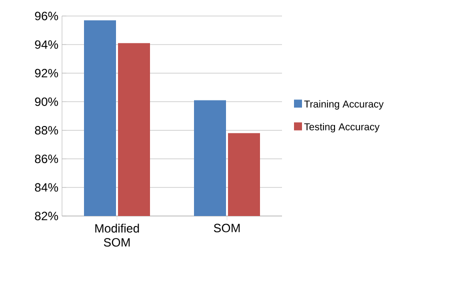 Image resolution: width=474 pixels, height=284 pixels. I want to click on y-tick-label: 96%, so click(46, 16).